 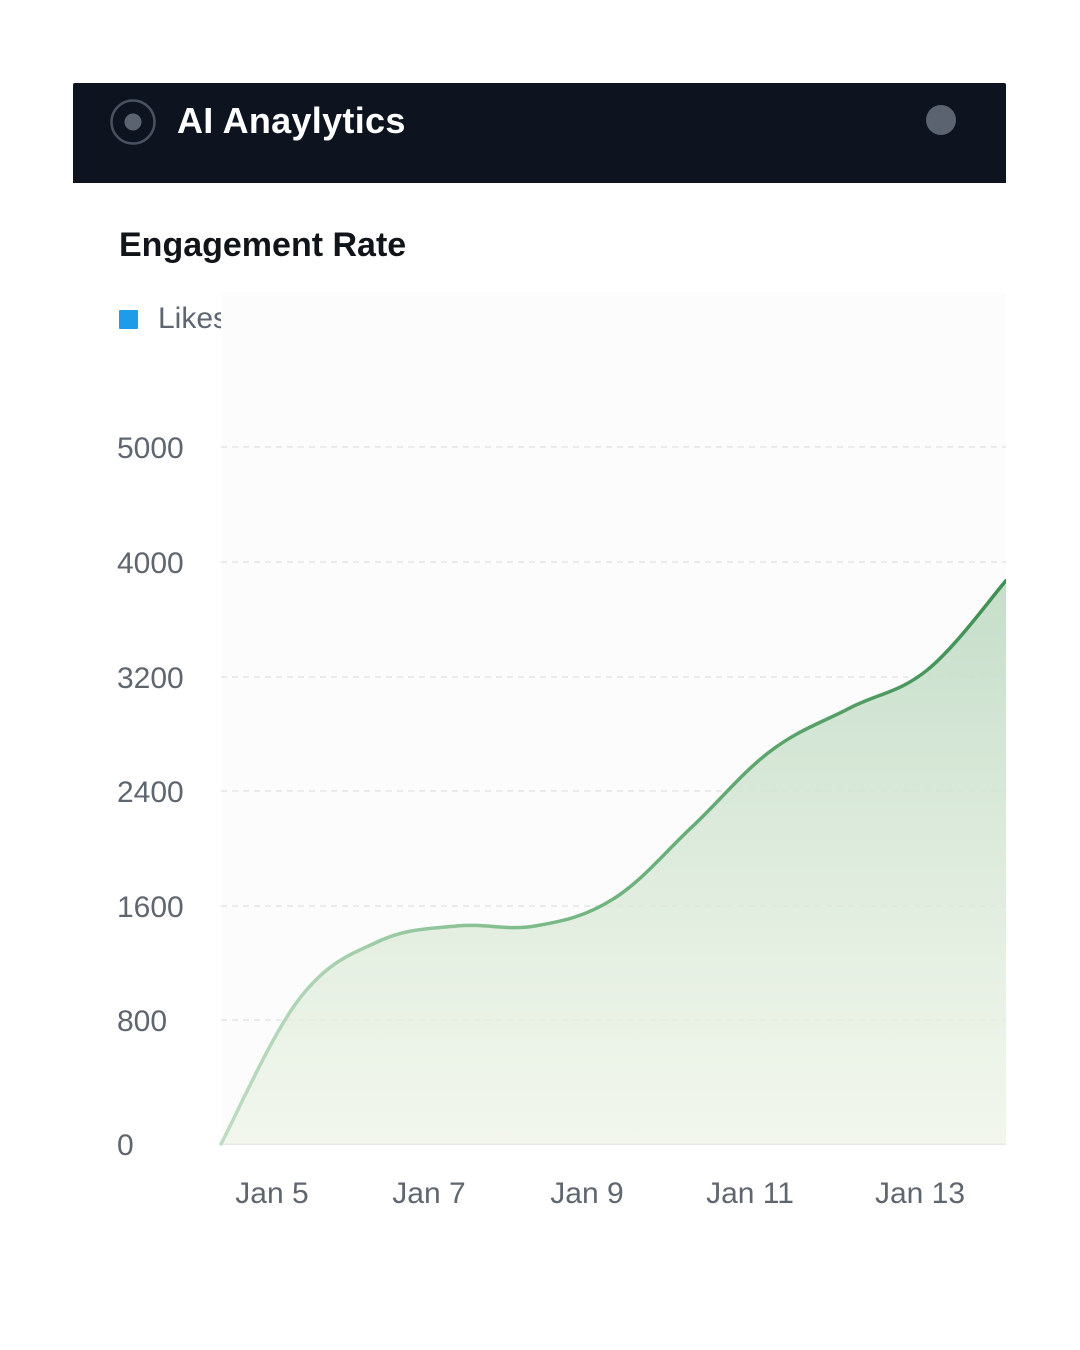 I want to click on x-tick-label: Jan 11, so click(x=750, y=1193).